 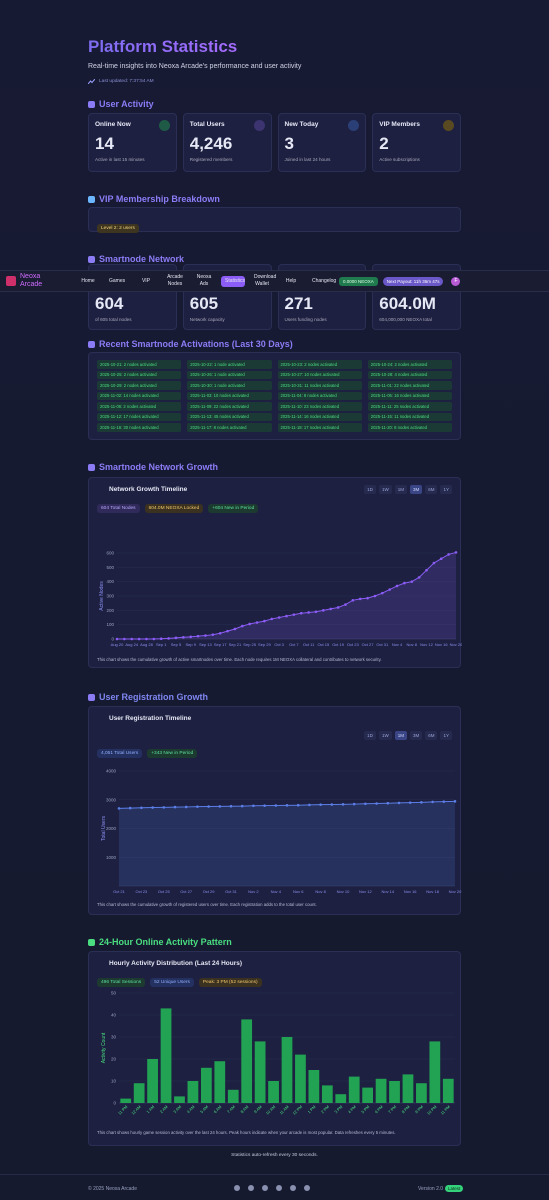 What do you see at coordinates (154, 697) in the screenshot?
I see `heading-text: User Registration Growth` at bounding box center [154, 697].